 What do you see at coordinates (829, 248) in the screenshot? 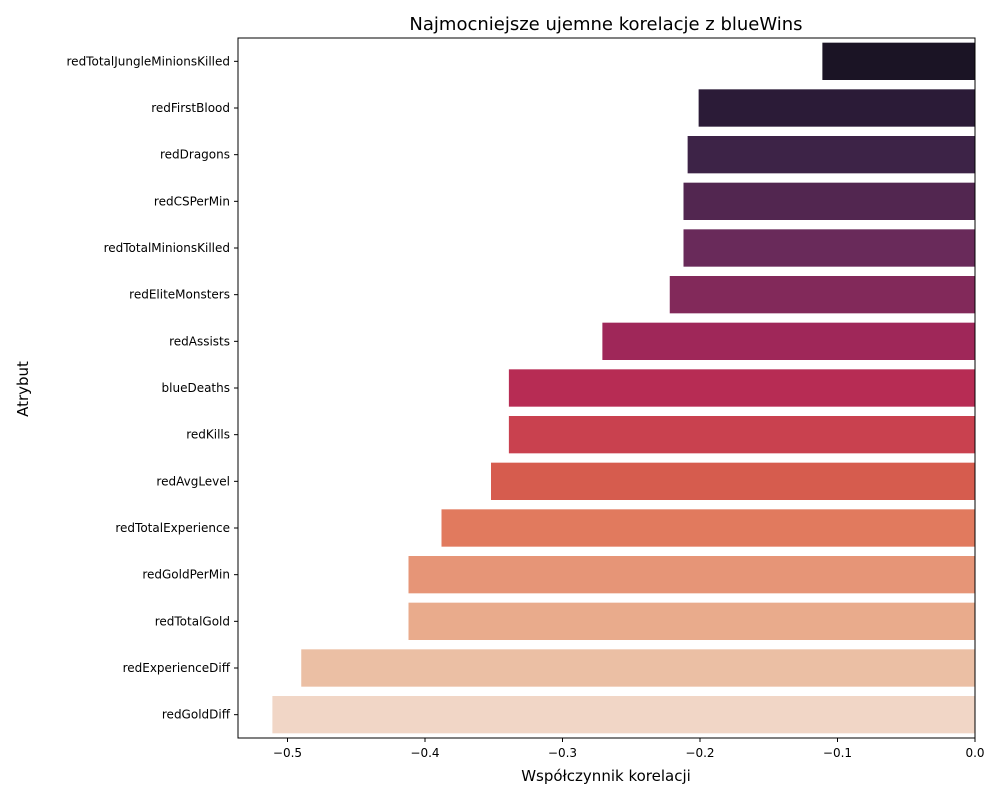
I see `bar-redTotalMinionsKilled` at bounding box center [829, 248].